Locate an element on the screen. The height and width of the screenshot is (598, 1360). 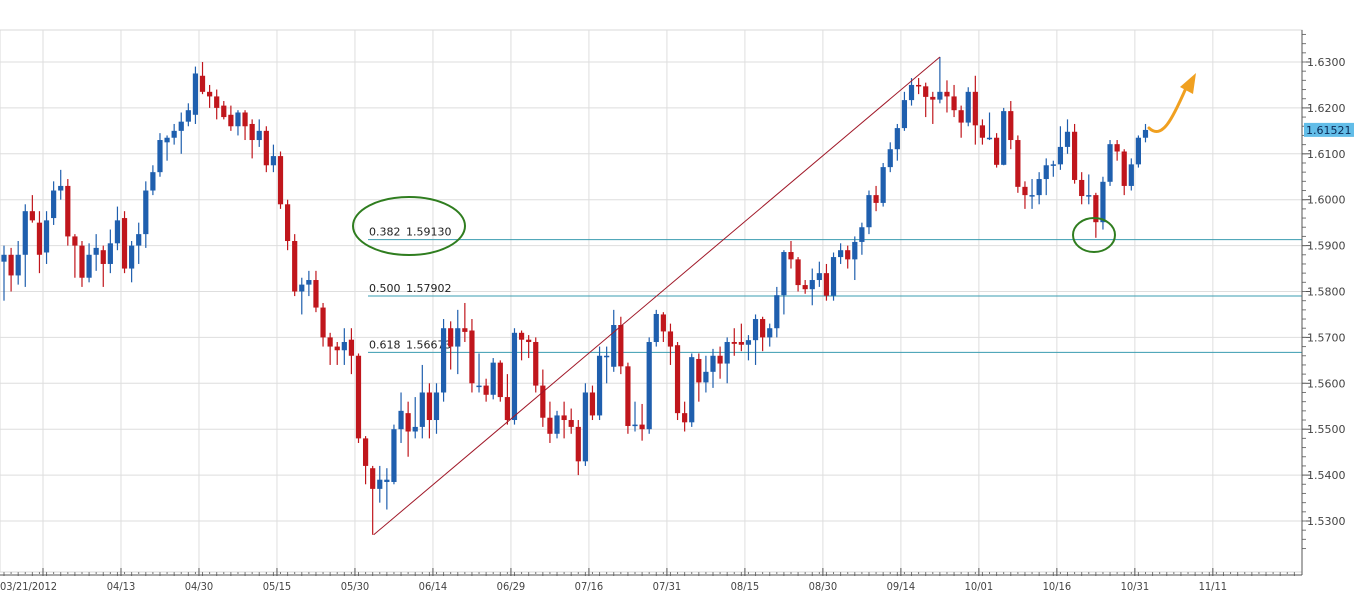
y-tick-label: 1.5900 is located at coordinates (1326, 246).